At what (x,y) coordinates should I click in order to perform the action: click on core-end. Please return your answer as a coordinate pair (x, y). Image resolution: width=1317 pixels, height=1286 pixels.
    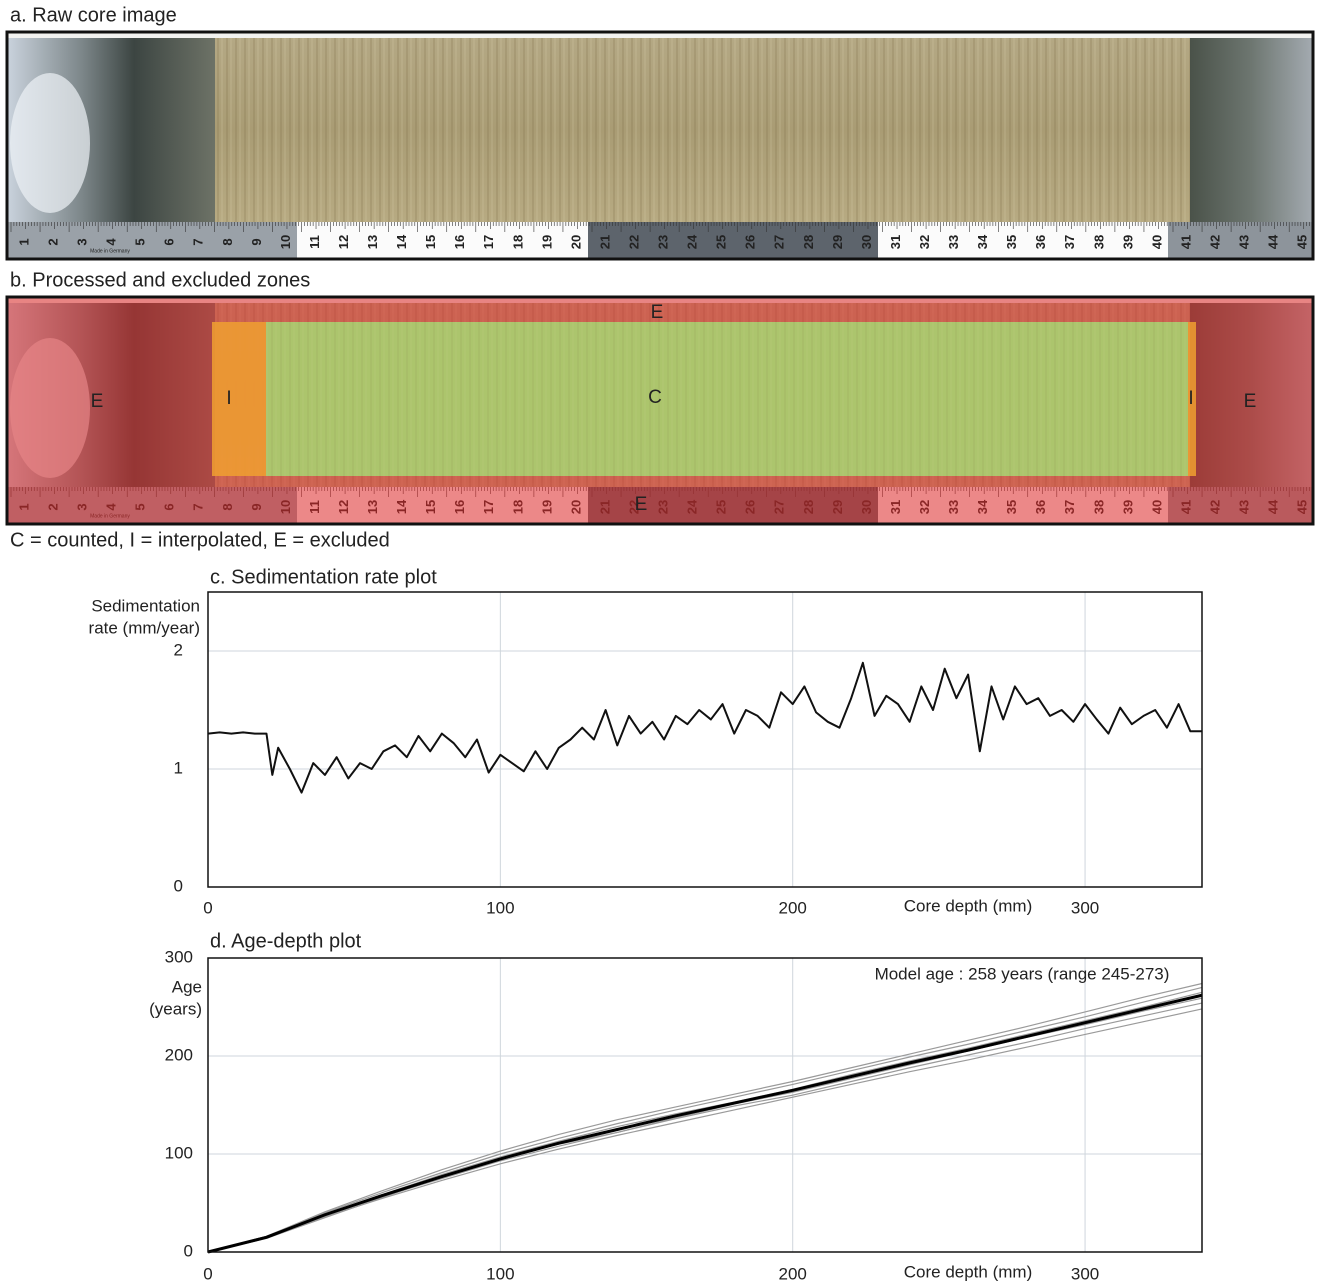
    Looking at the image, I should click on (1251, 127).